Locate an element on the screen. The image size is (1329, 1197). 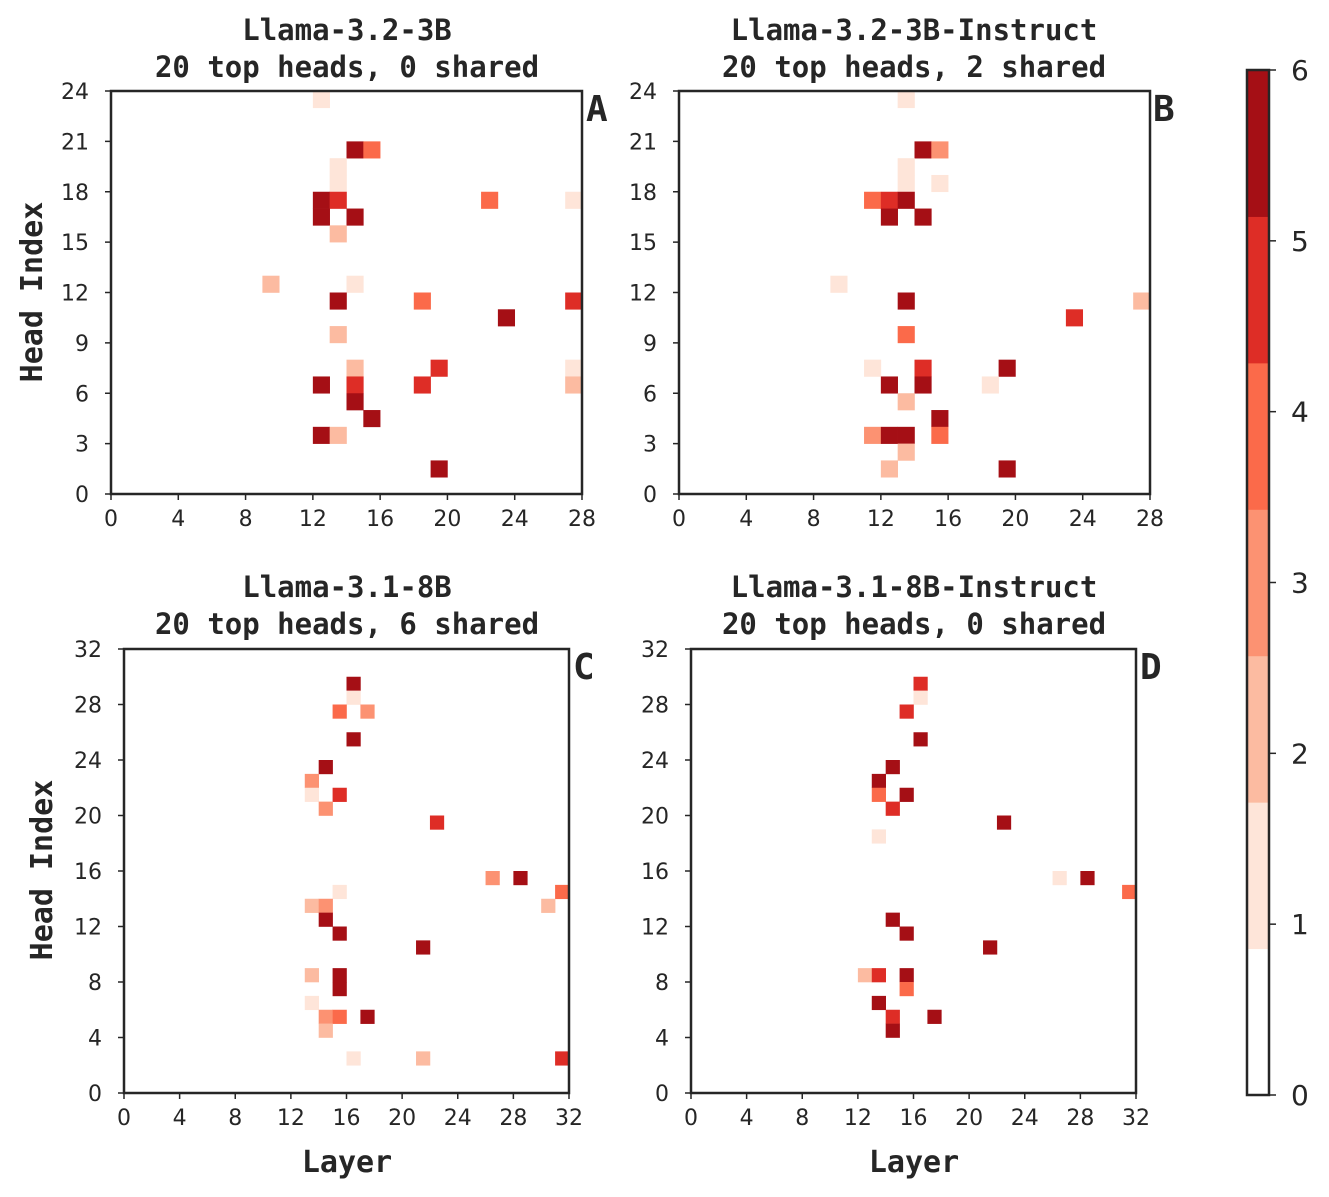
y-tick-label: 0 is located at coordinates (662, 1094).